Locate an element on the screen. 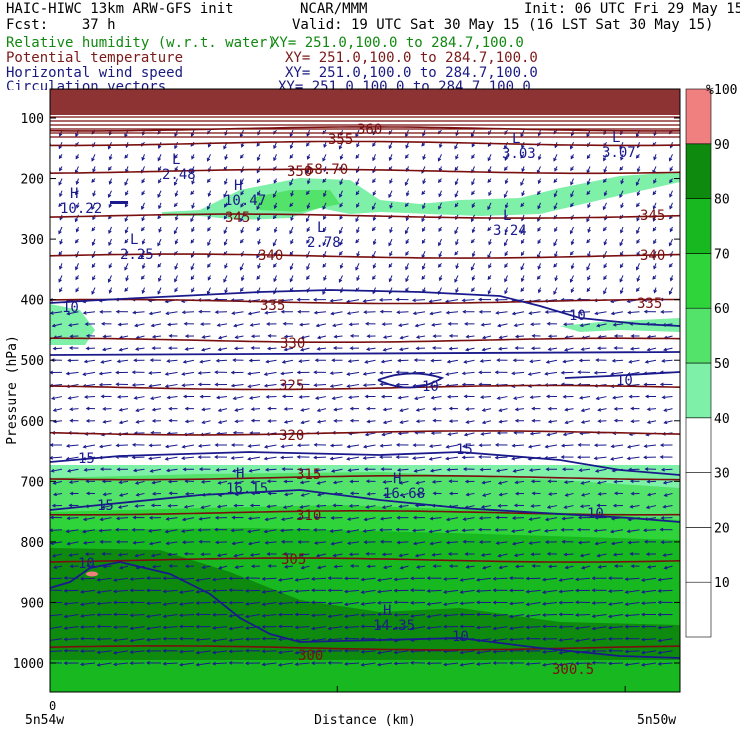 The image size is (740, 740). colorbar-segment is located at coordinates (698, 500).